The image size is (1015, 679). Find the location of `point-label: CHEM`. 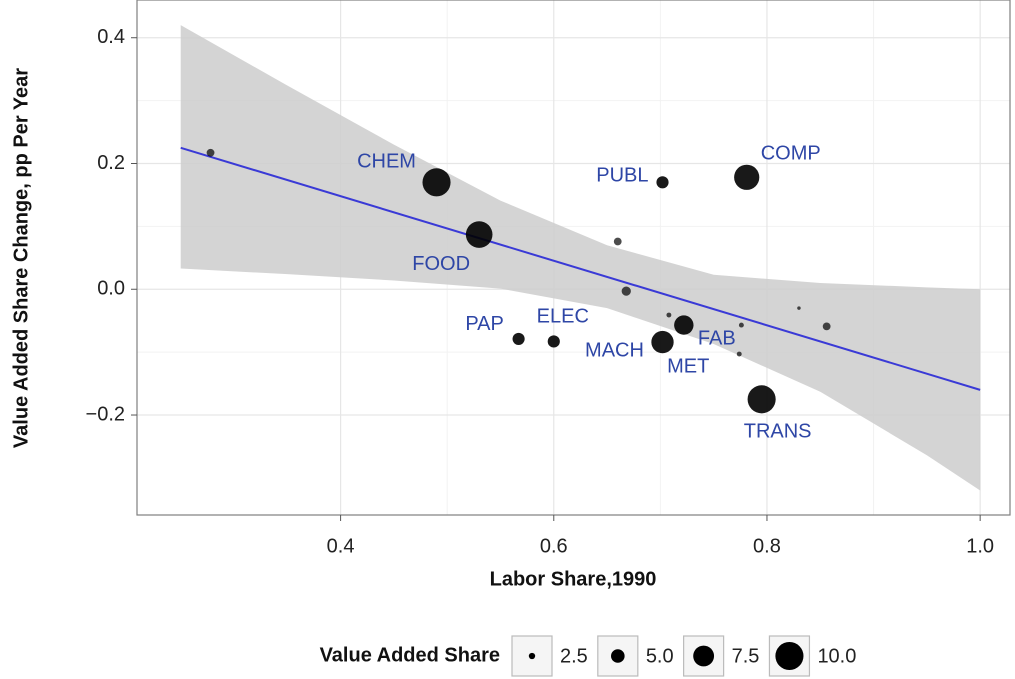

point-label: CHEM is located at coordinates (386, 162).